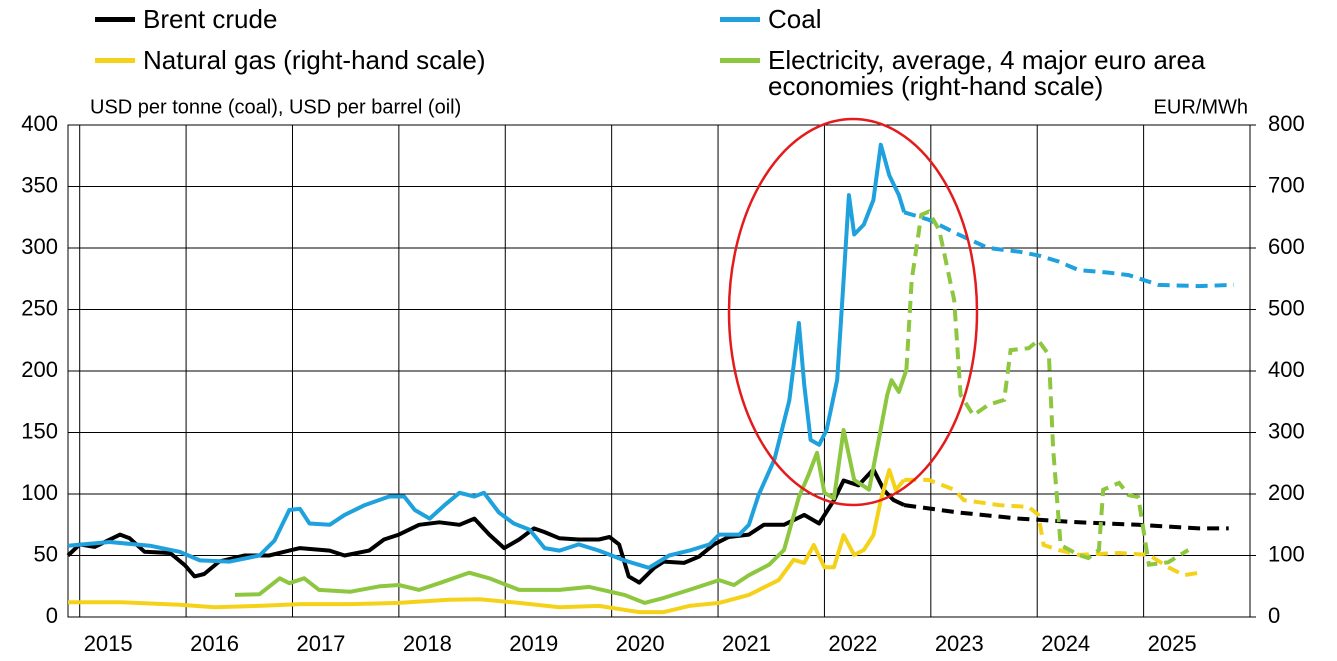 The height and width of the screenshot is (661, 1337). Describe the element at coordinates (1286, 184) in the screenshot. I see `y2-tick-label: 700` at that location.